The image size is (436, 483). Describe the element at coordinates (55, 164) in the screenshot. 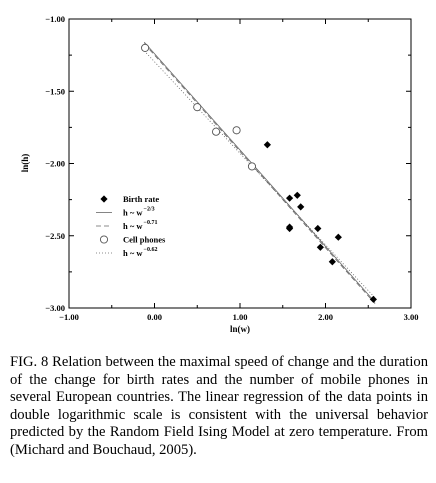

I see `y-tick-label: −2.00` at that location.